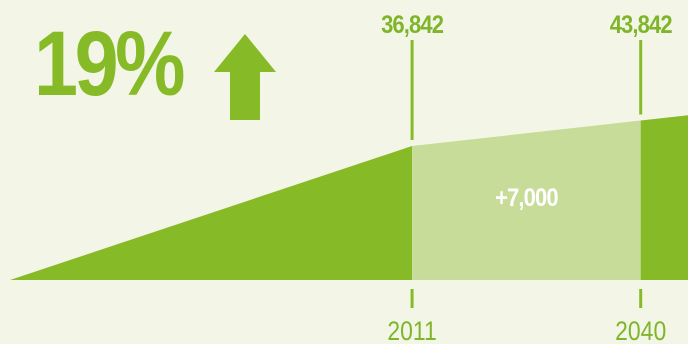  Describe the element at coordinates (412, 25) in the screenshot. I see `data-label-2011: 36,842` at that location.